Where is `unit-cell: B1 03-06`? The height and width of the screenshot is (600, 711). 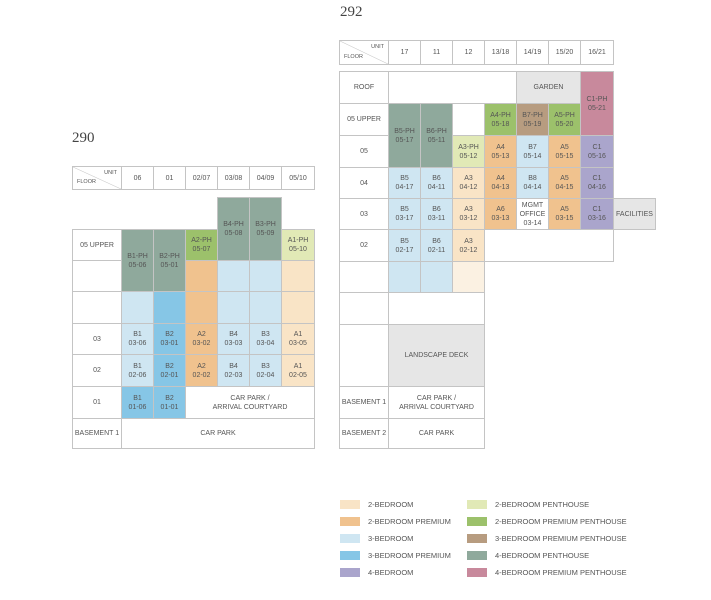 unit-cell: B1 03-06 is located at coordinates (137, 339).